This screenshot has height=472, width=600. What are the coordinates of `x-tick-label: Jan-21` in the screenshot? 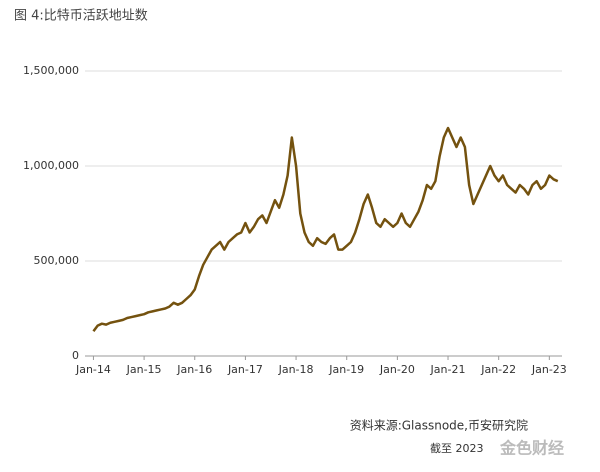 It's located at (448, 369).